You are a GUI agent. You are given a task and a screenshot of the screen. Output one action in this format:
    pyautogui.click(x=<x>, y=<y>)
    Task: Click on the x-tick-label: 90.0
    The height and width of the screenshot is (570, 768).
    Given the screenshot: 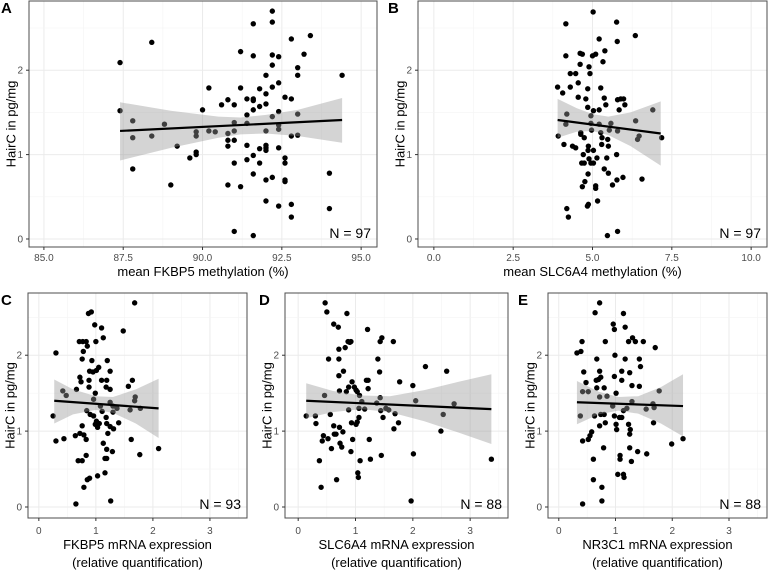 What is the action you would take?
    pyautogui.click(x=203, y=258)
    